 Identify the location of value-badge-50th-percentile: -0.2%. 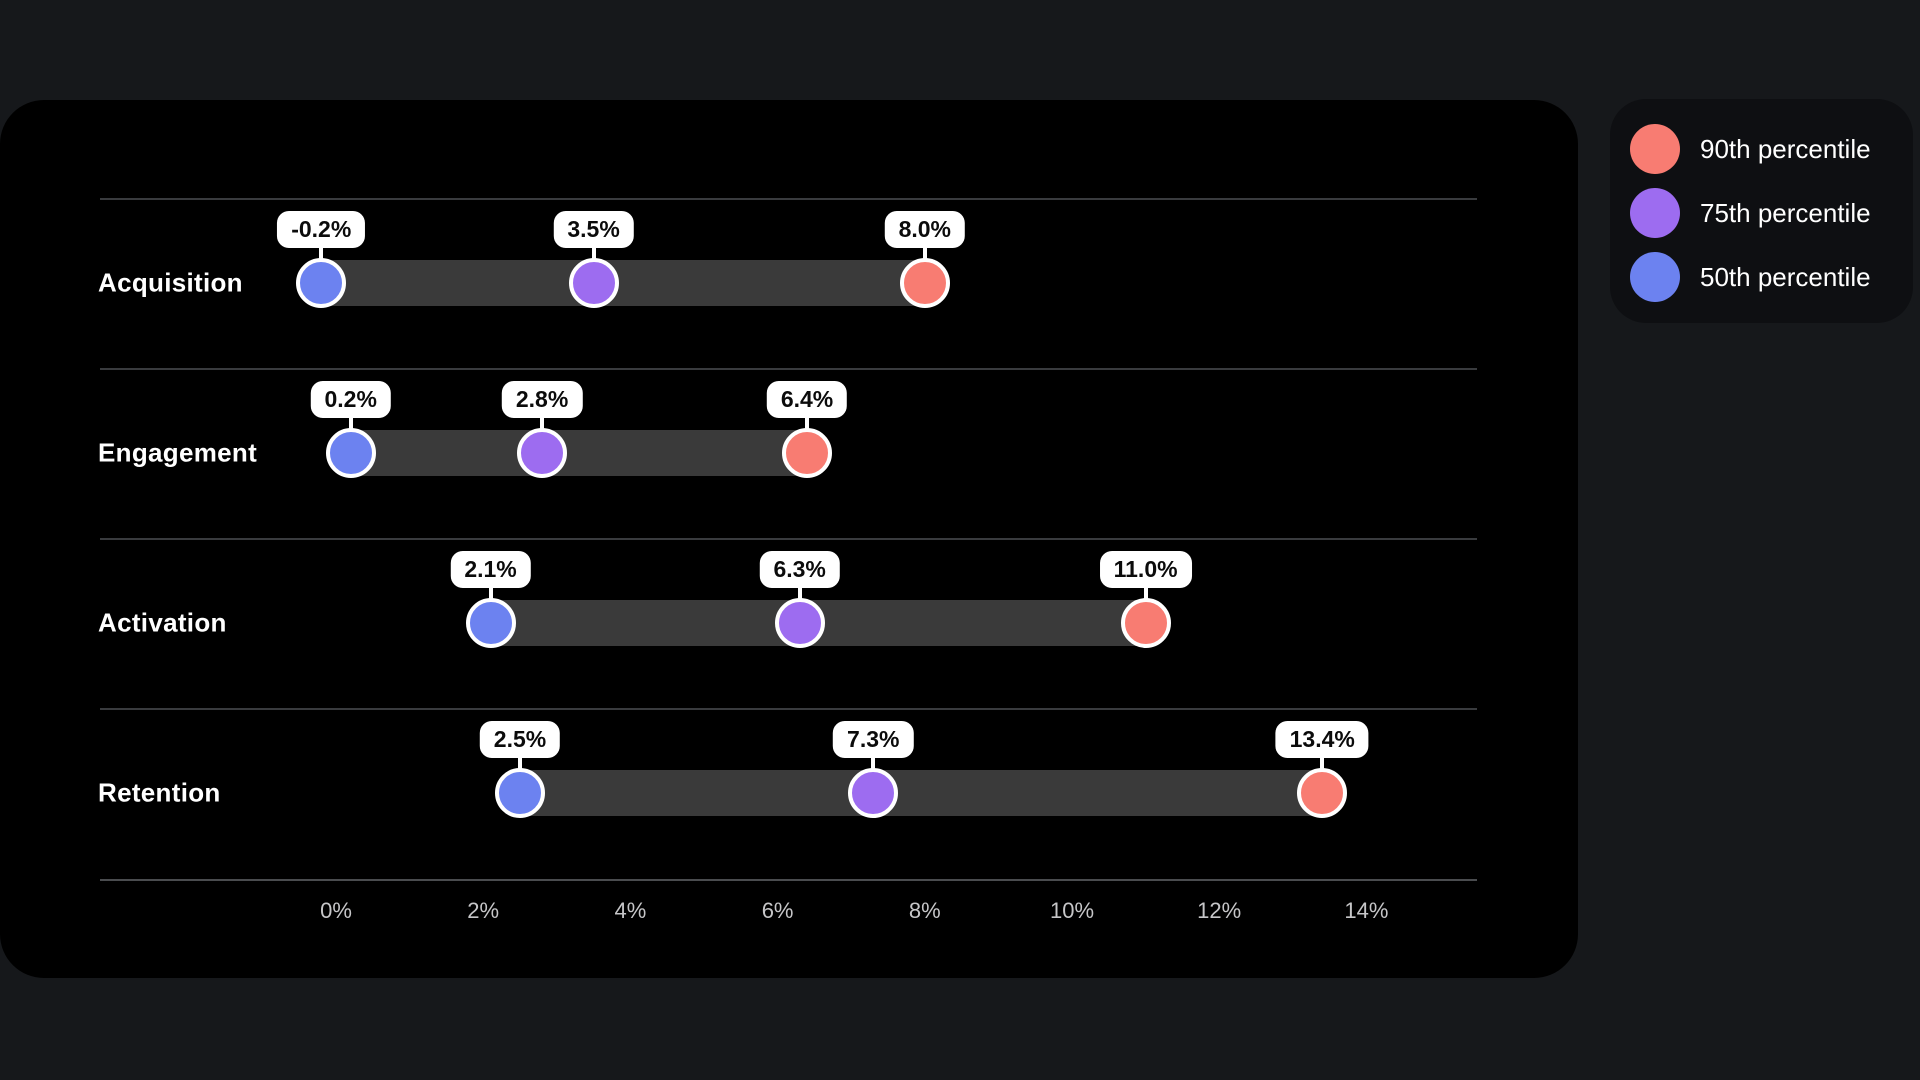
(321, 229).